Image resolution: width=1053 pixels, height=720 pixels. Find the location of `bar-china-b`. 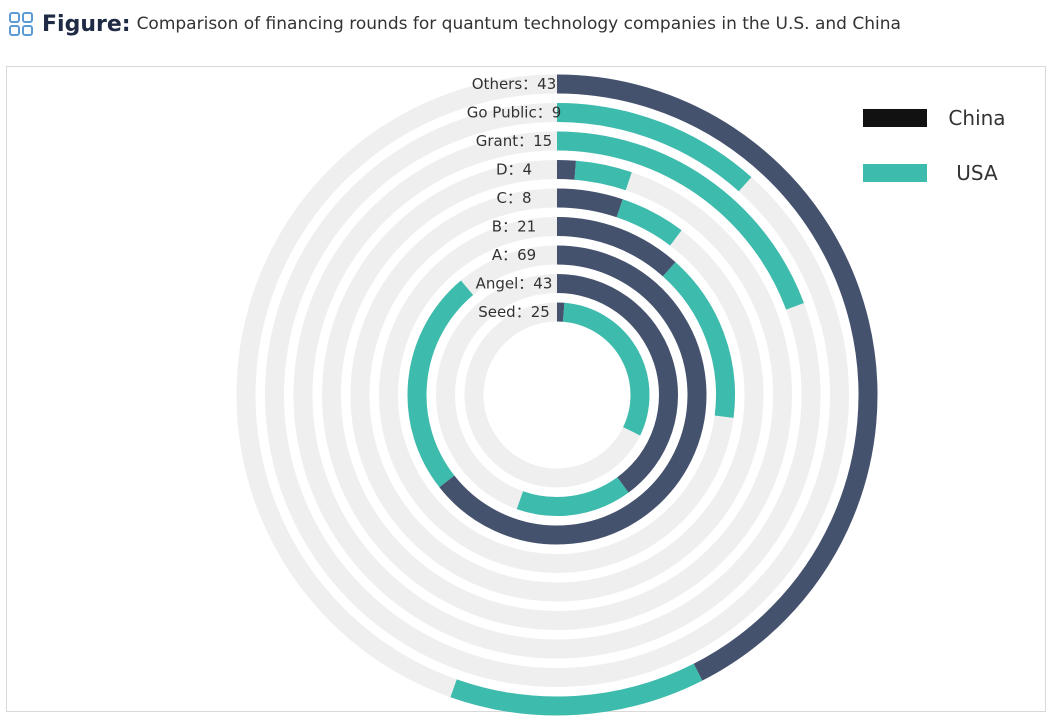

bar-china-b is located at coordinates (616, 247).